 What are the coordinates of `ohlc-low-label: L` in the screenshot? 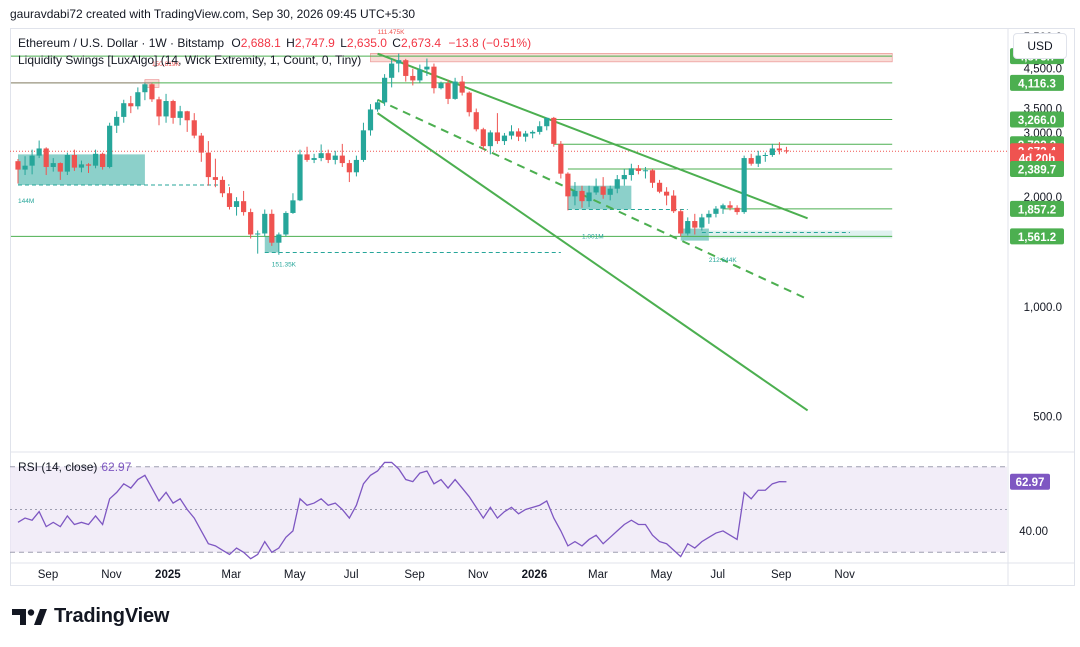 It's located at (343, 43).